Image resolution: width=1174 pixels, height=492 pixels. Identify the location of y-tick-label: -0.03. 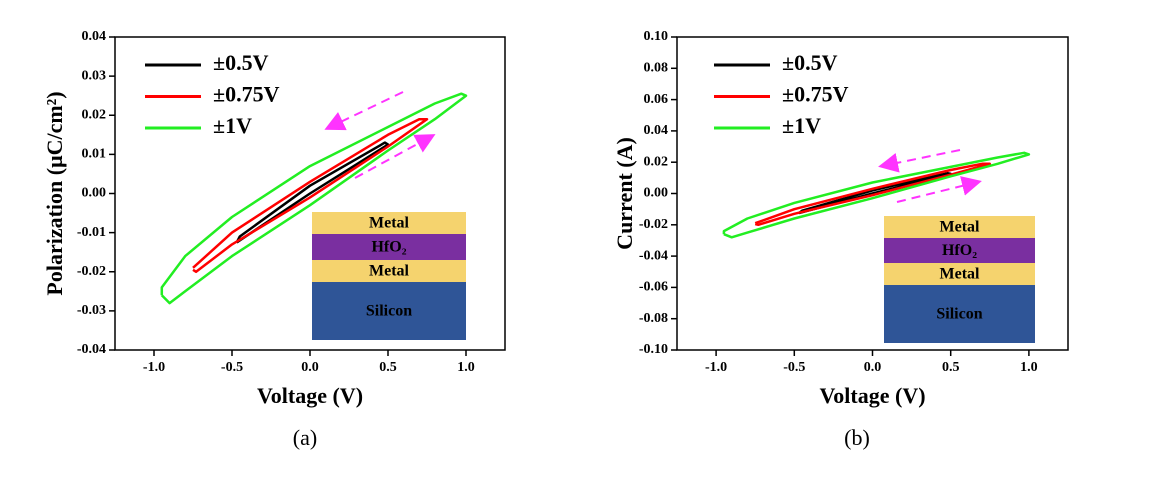
(91, 310).